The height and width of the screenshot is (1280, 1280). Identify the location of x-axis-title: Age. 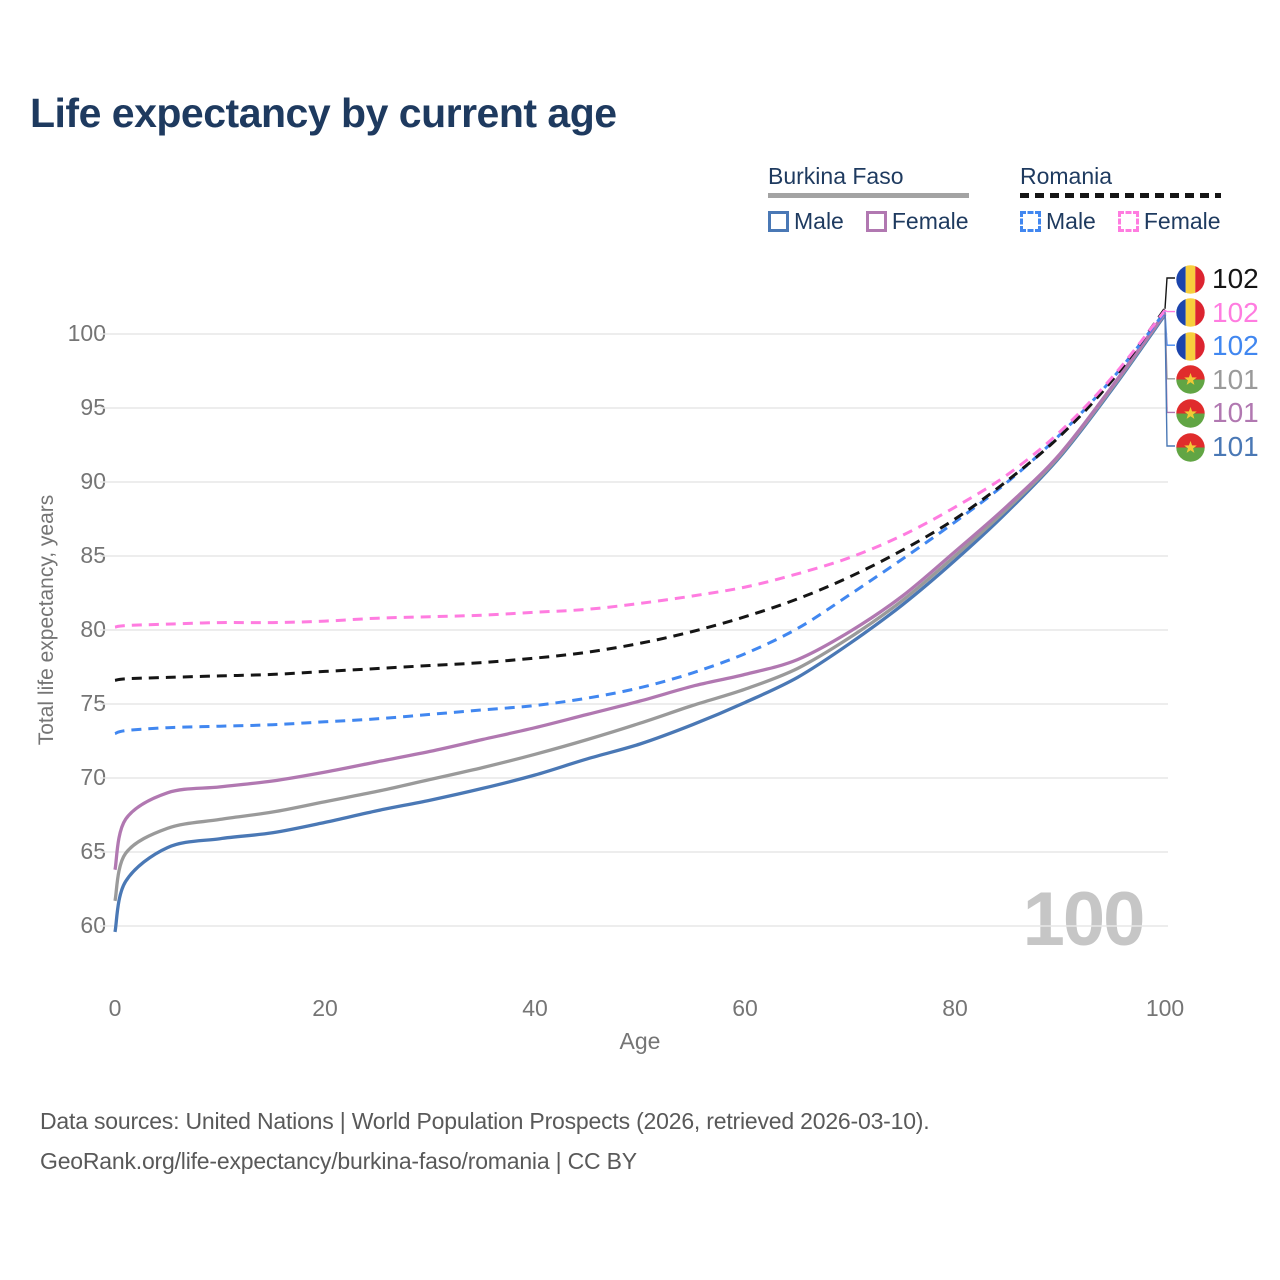
(640, 1041).